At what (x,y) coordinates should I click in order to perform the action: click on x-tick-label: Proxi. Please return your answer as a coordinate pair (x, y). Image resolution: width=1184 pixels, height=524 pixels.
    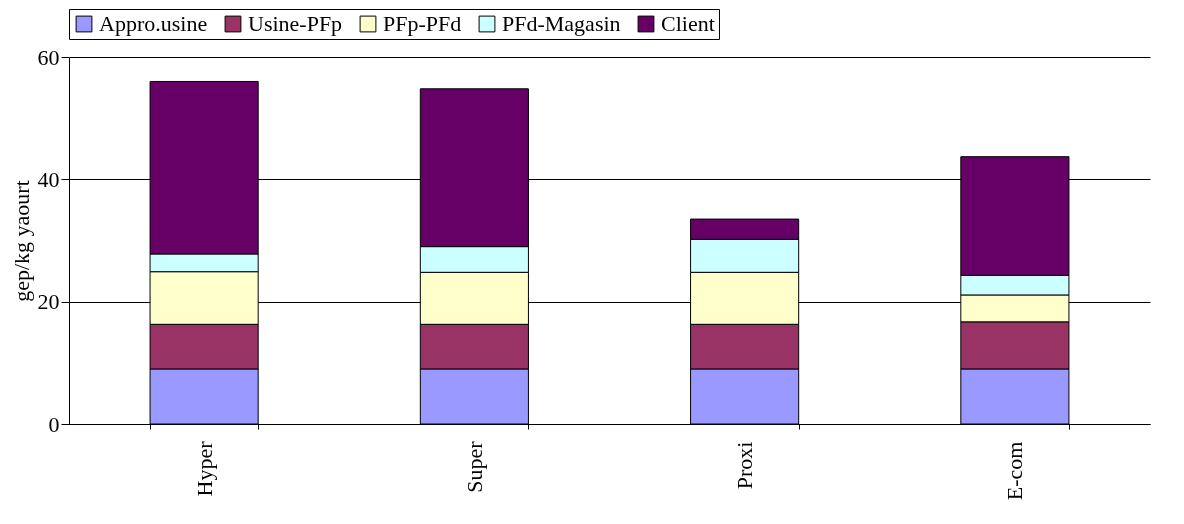
    Looking at the image, I should click on (745, 465).